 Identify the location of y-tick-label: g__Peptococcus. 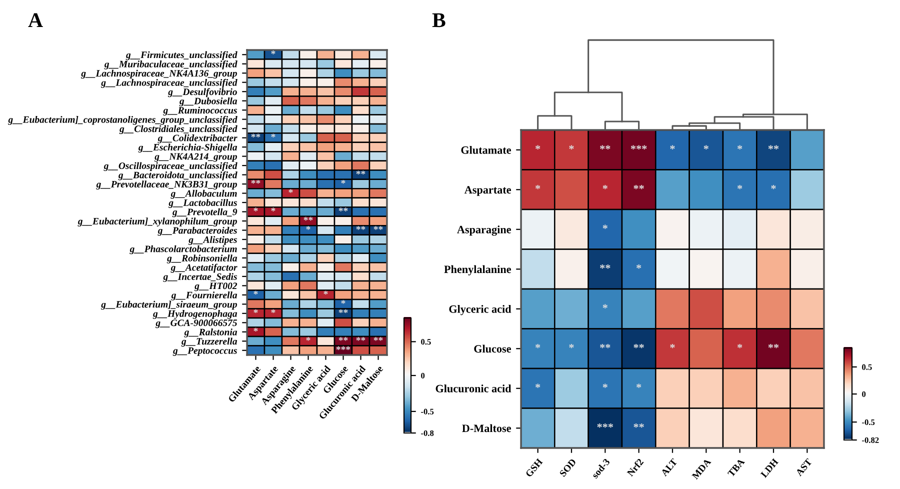
(204, 351).